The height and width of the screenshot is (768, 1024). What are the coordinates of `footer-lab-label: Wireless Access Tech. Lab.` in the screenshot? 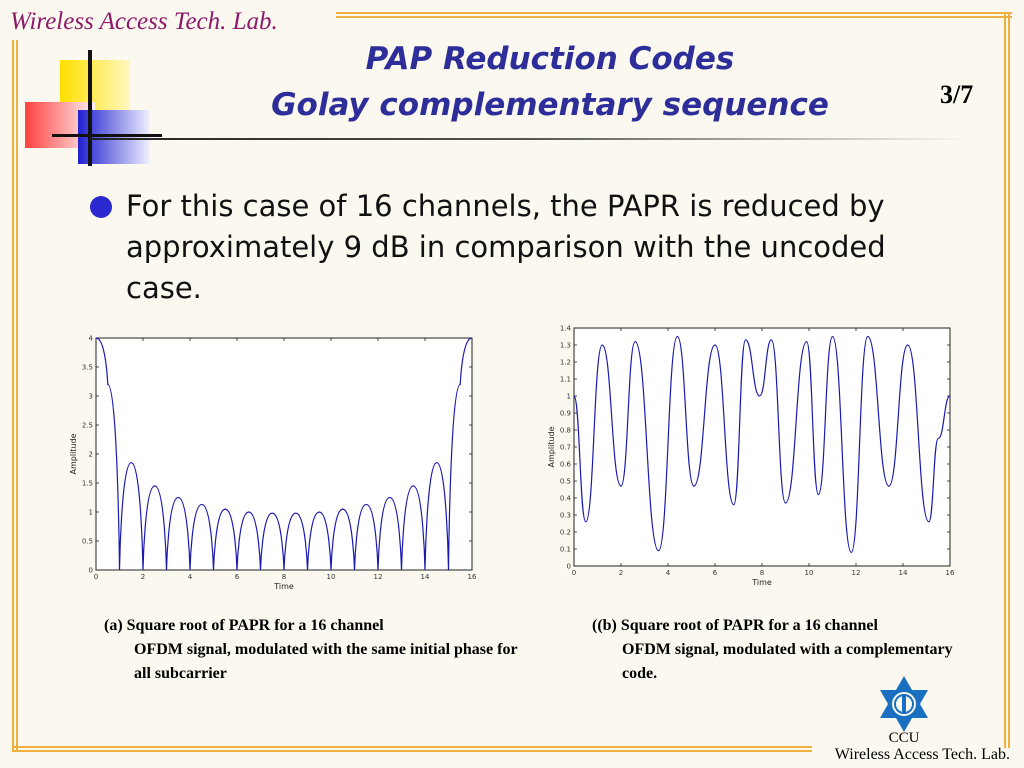 It's located at (922, 754).